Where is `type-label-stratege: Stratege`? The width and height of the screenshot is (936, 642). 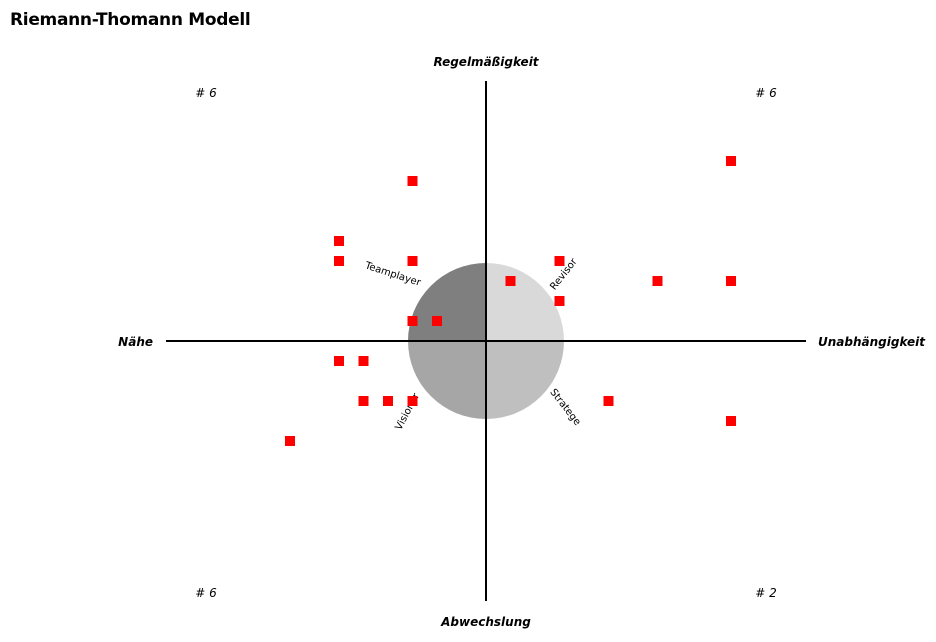
type-label-stratege: Stratege is located at coordinates (564, 407).